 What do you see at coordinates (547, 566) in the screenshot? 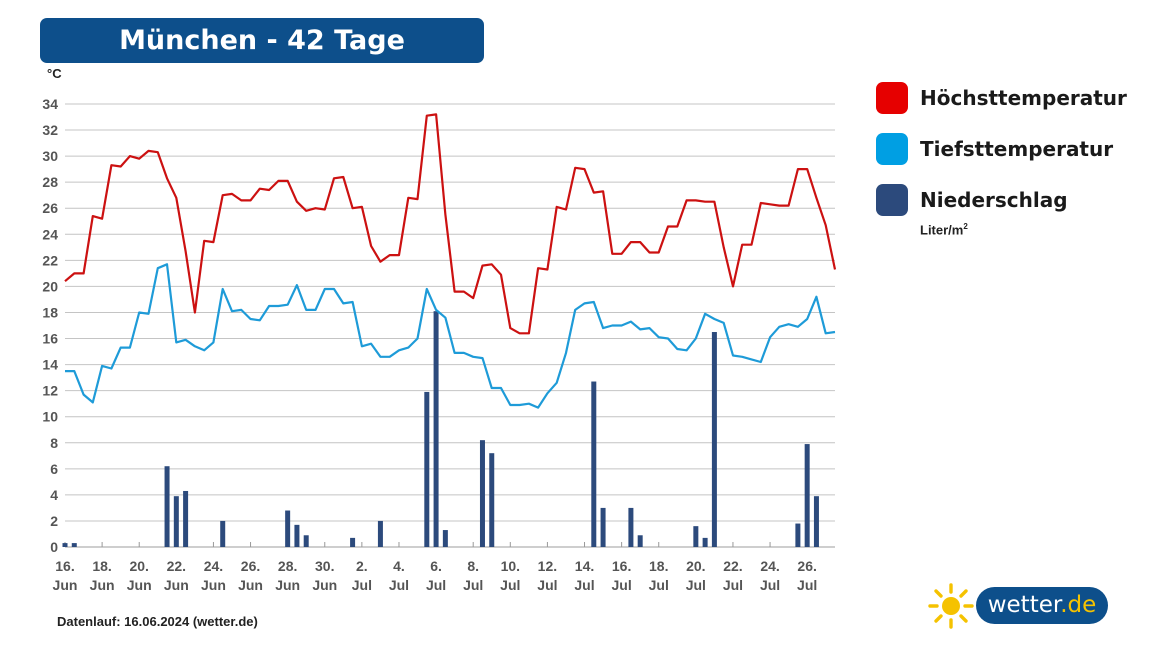
I see `x-tick-label-day: 12.` at bounding box center [547, 566].